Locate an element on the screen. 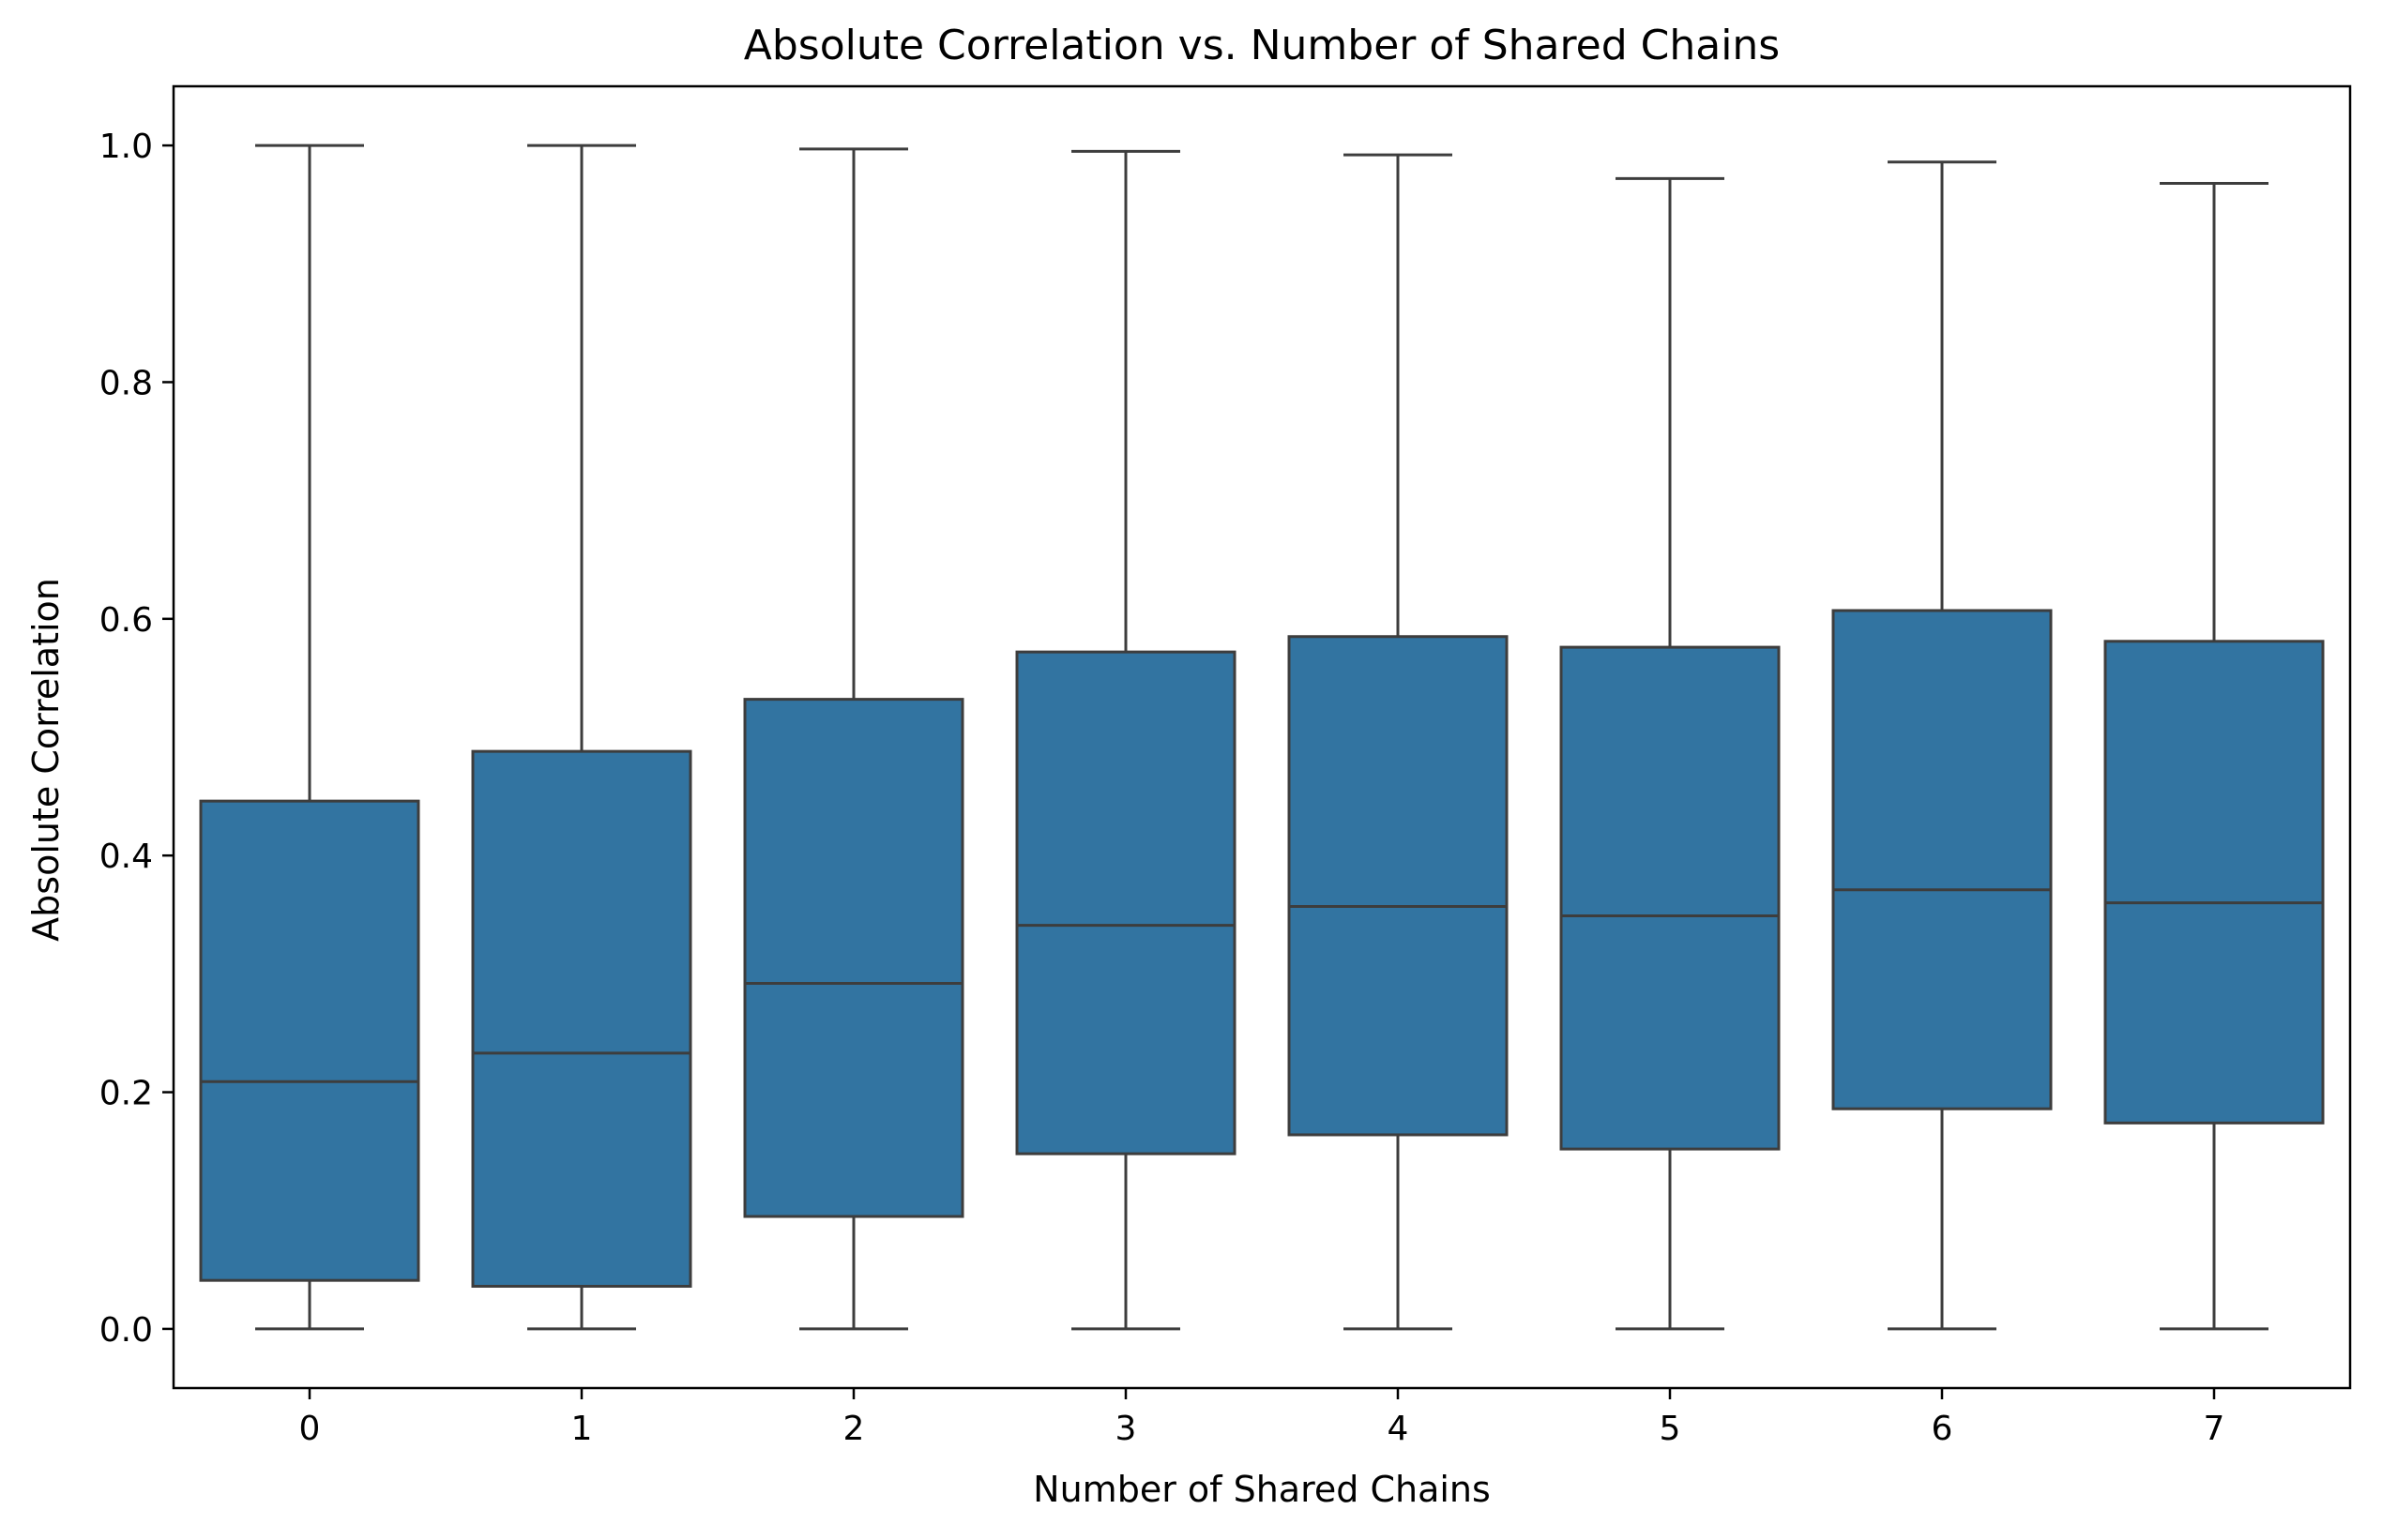  x-tick-label: 5 is located at coordinates (1670, 1429).